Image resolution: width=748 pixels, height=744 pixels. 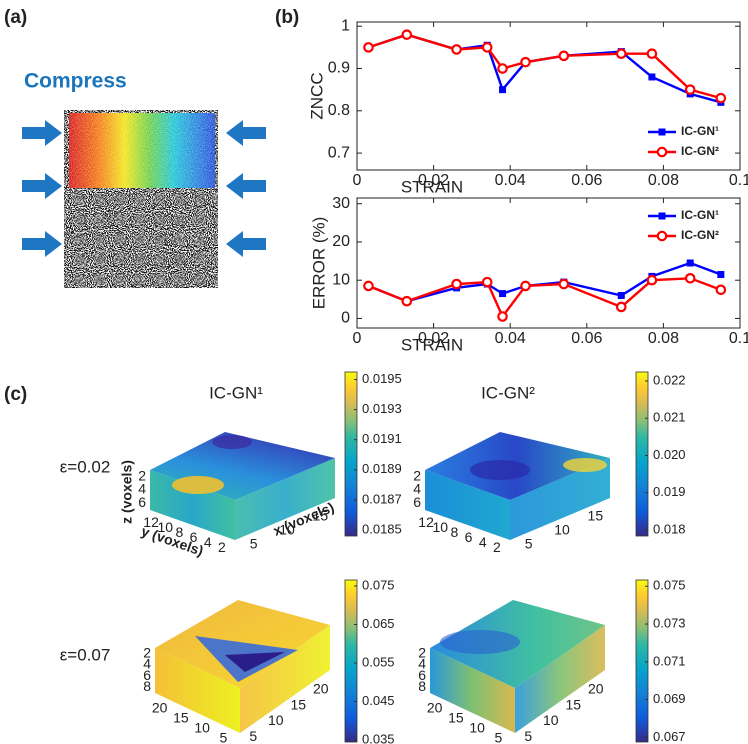 I want to click on colorbar-tick-label: 0.067, so click(x=669, y=736).